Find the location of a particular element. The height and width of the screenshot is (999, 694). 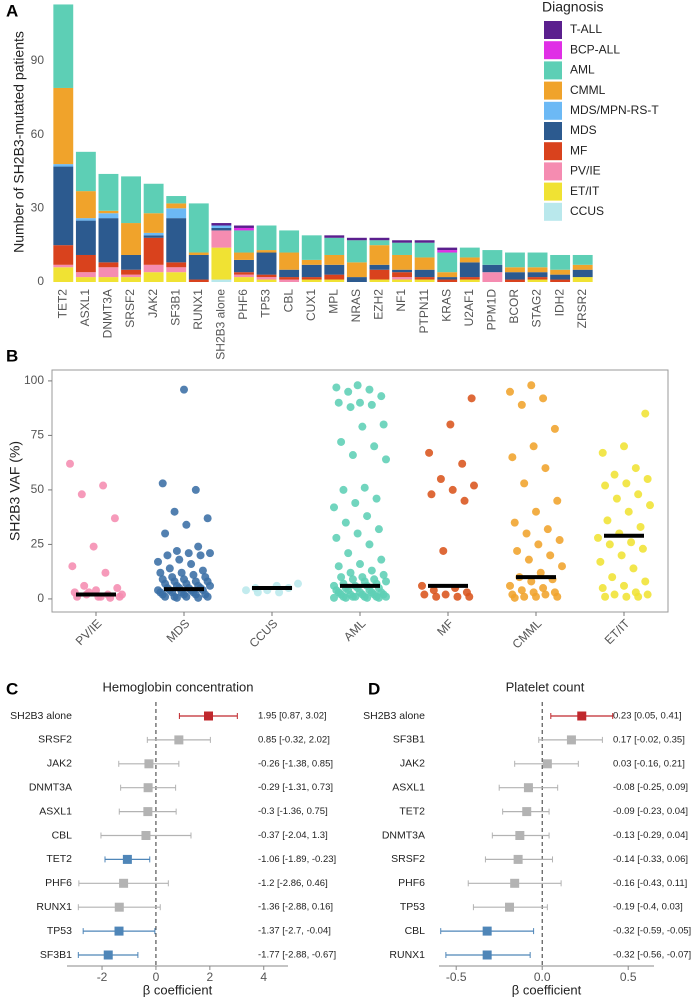

row-label: DNMT3A is located at coordinates (50, 787).